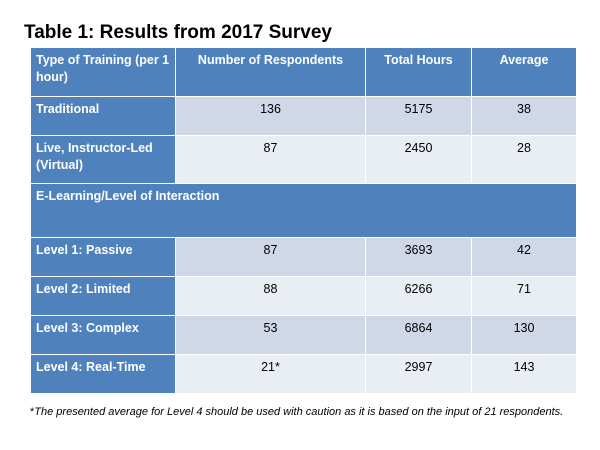 The image size is (600, 450). I want to click on section-label: E-Learning/Level of Interaction, so click(303, 210).